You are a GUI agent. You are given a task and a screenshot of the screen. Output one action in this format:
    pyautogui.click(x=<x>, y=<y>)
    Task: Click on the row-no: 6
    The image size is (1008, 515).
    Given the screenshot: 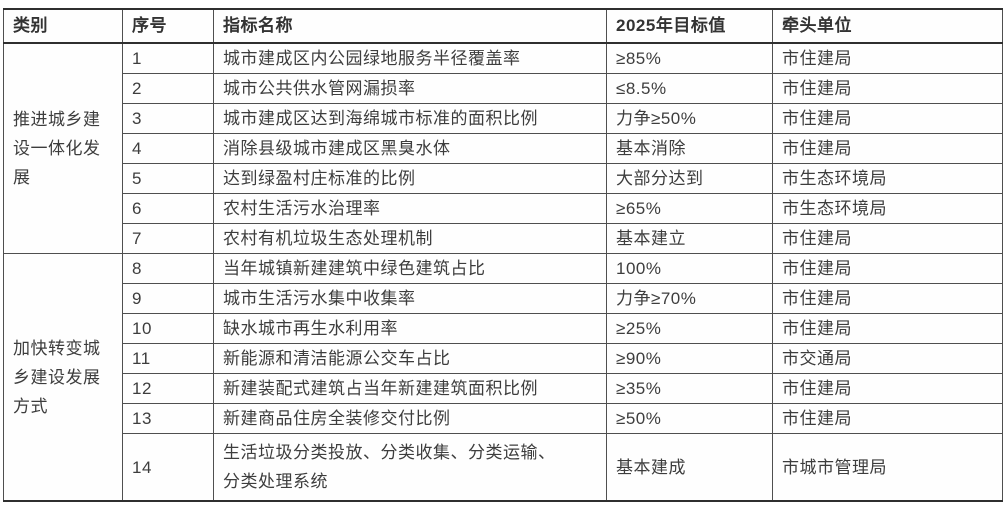 What is the action you would take?
    pyautogui.click(x=168, y=208)
    